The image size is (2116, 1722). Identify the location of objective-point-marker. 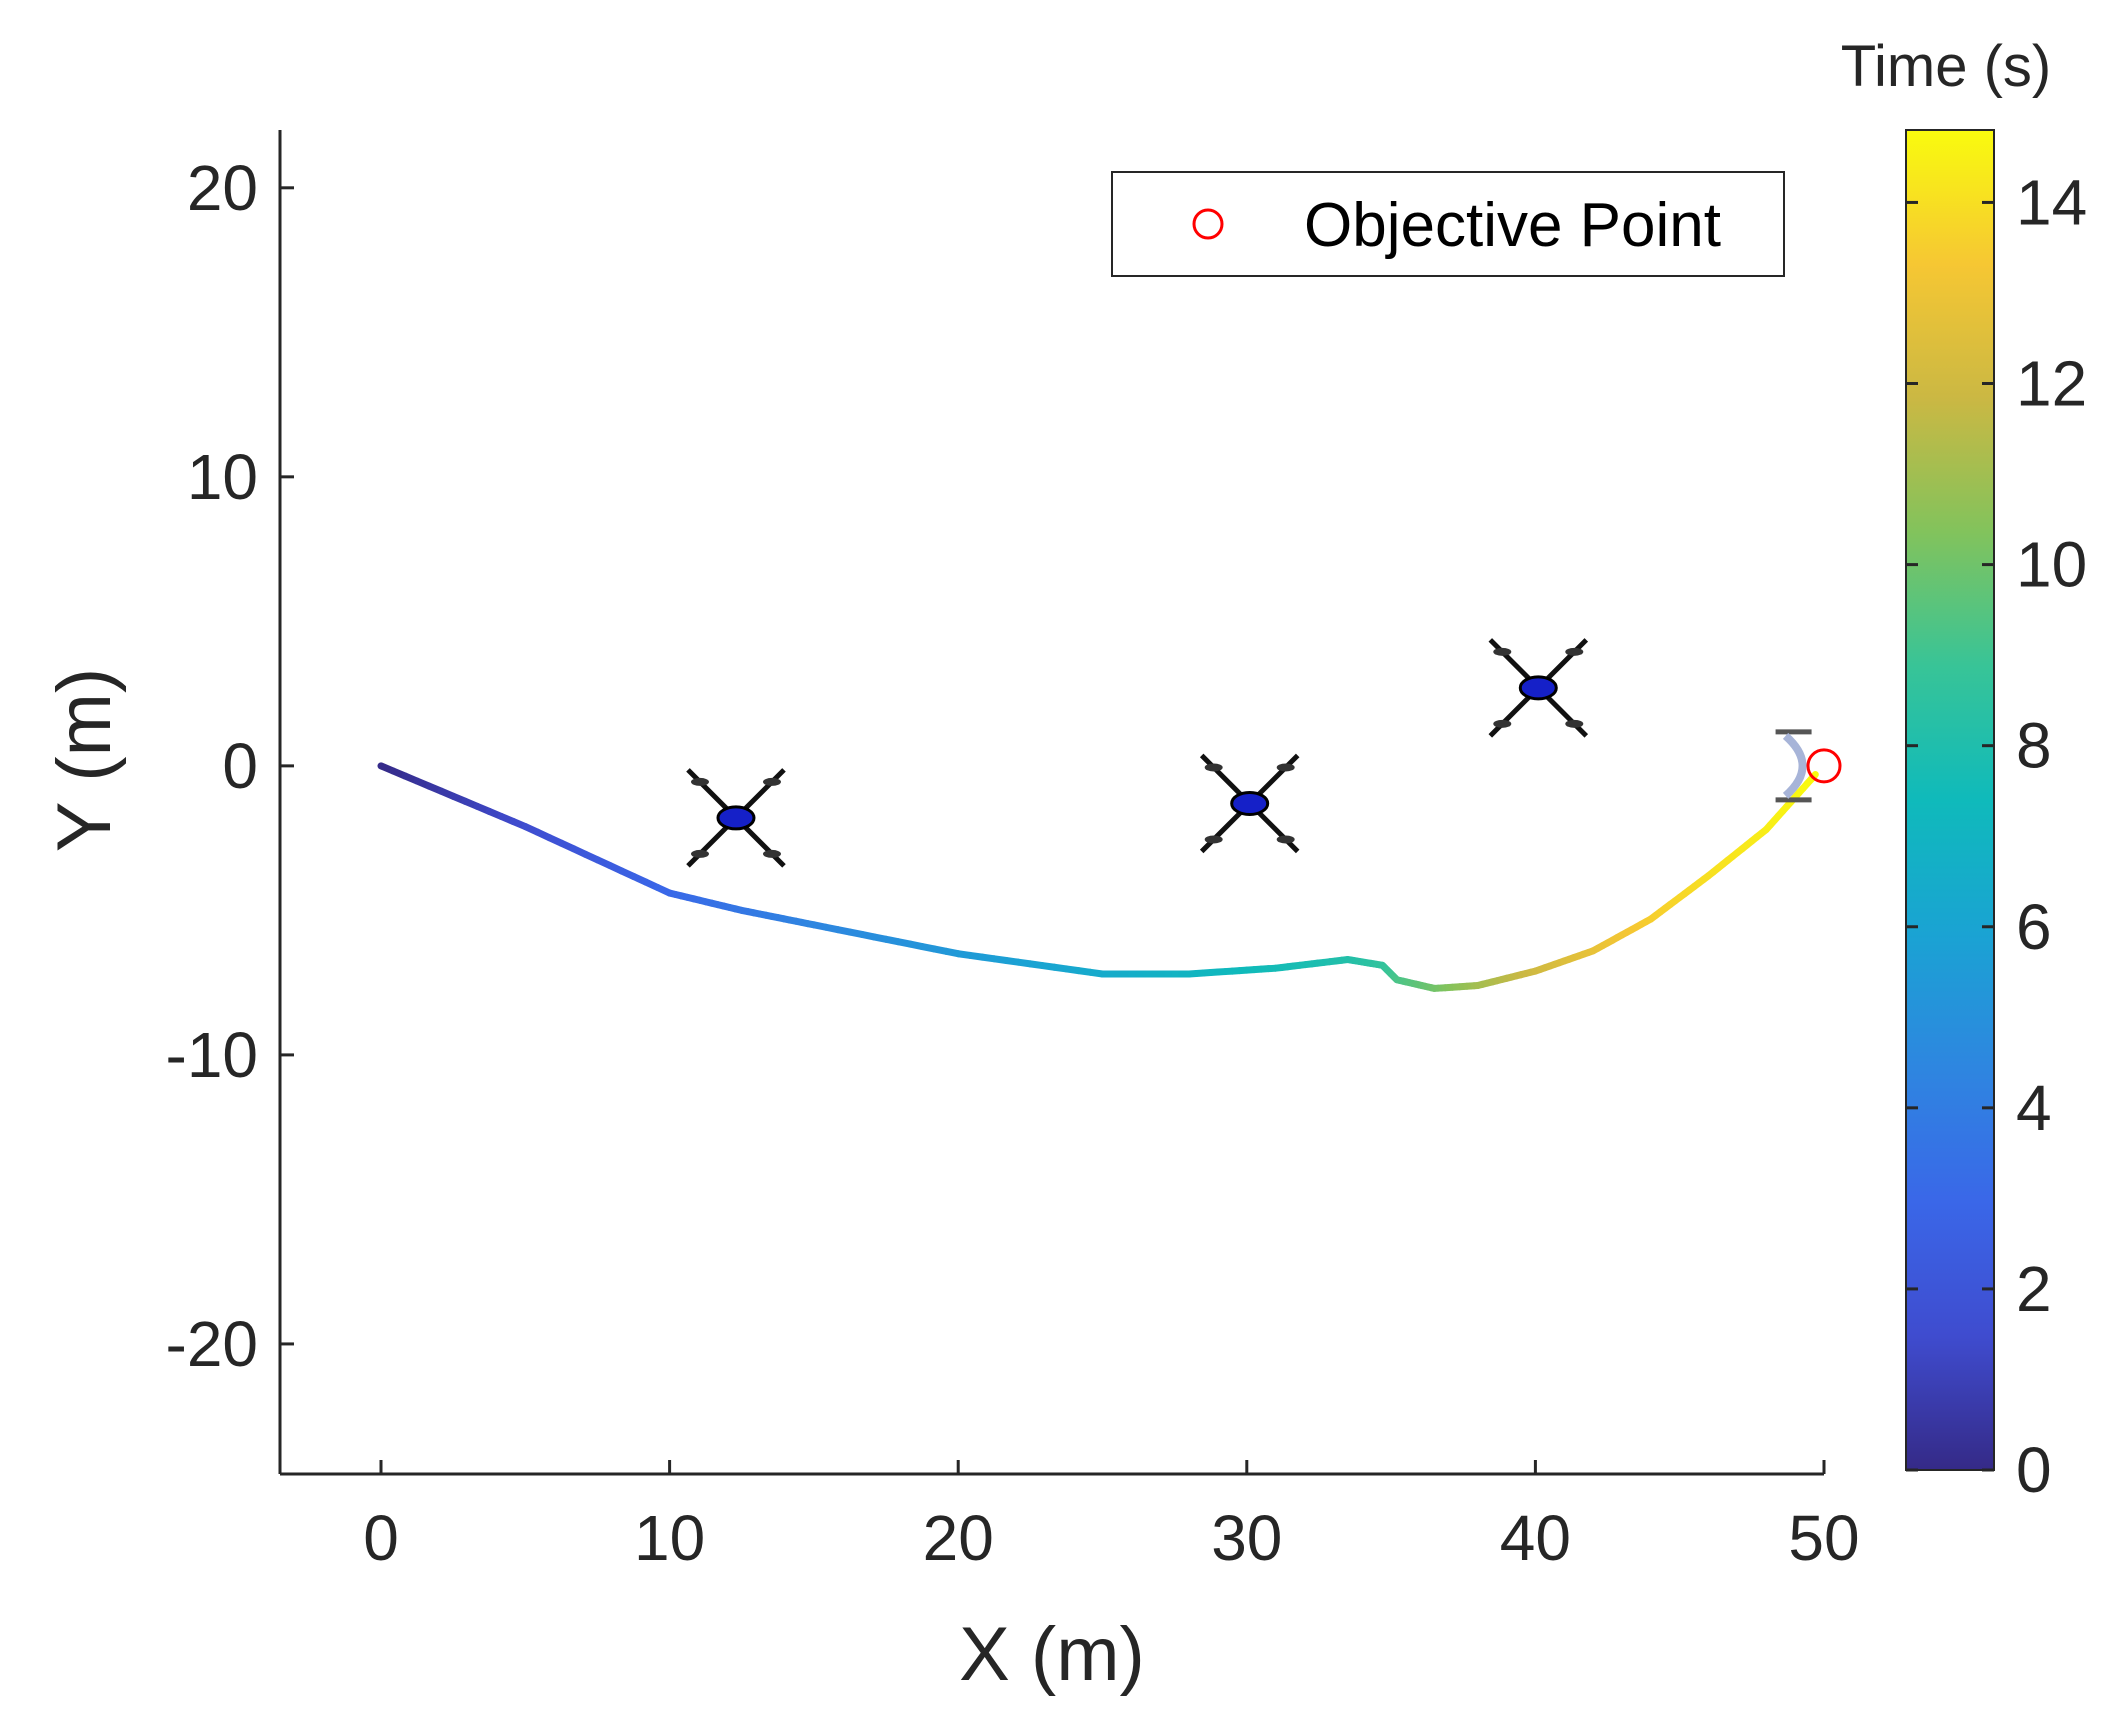
(1824, 766).